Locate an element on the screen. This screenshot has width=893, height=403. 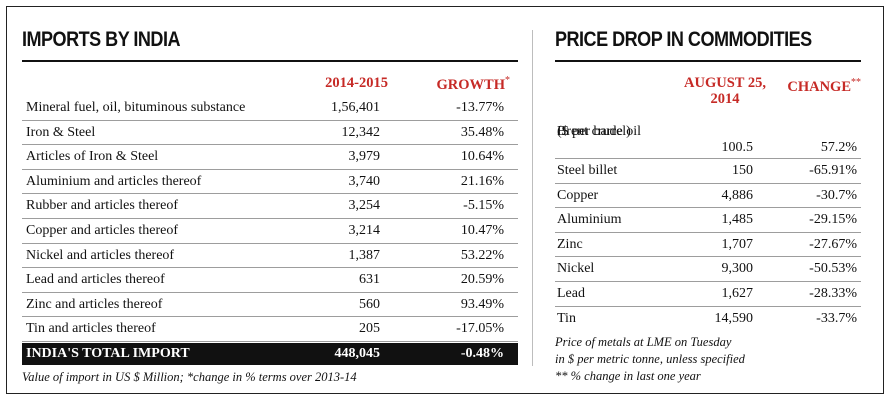
header-growth: GROWTH* is located at coordinates (473, 84).